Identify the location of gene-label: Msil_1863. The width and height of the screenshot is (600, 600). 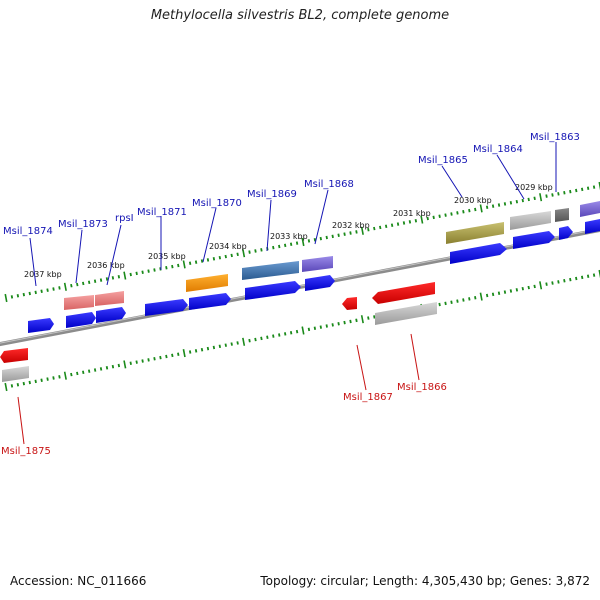
(555, 137).